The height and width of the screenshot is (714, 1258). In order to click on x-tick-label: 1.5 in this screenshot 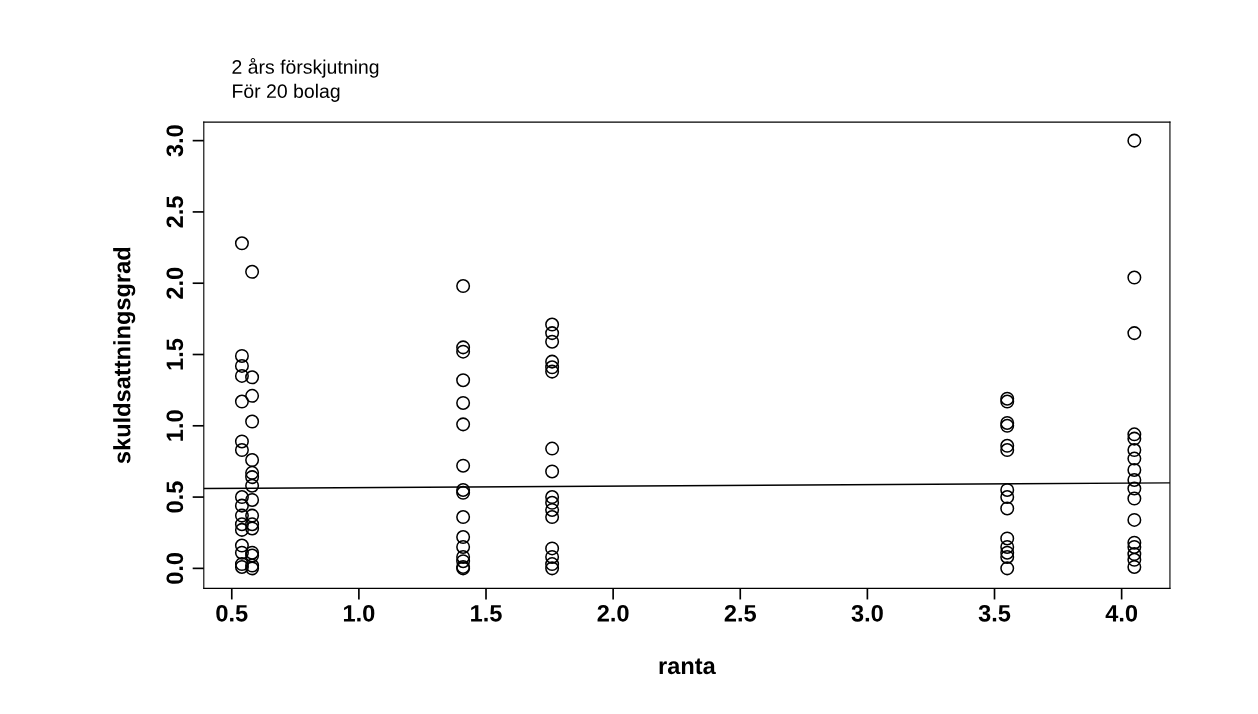, I will do `click(486, 613)`.